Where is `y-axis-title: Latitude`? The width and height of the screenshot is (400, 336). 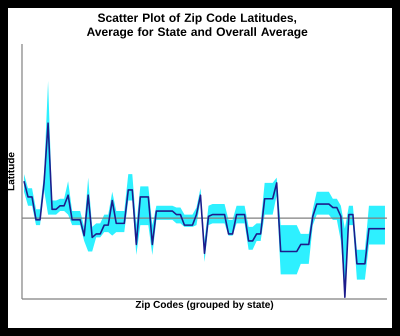 y-axis-title: Latitude is located at coordinates (10, 171).